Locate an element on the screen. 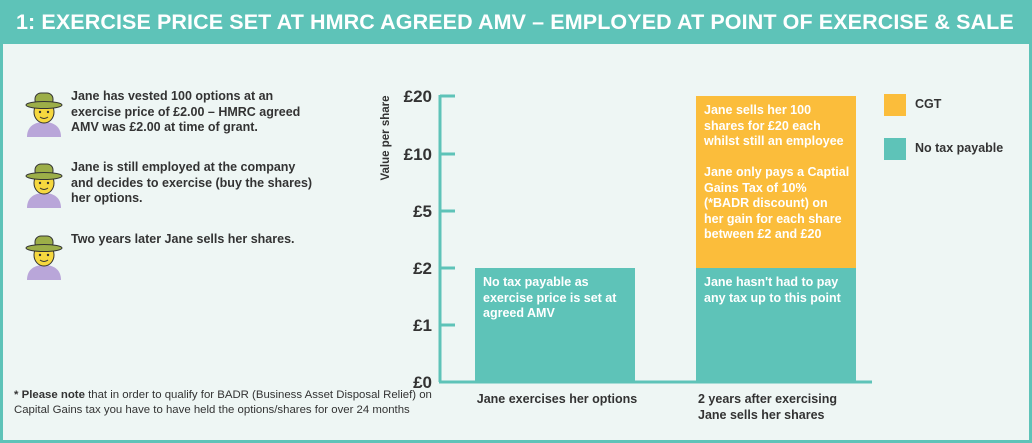 Image resolution: width=1032 pixels, height=443 pixels. story-text: Two years later Jane sells her shares. is located at coordinates (183, 239).